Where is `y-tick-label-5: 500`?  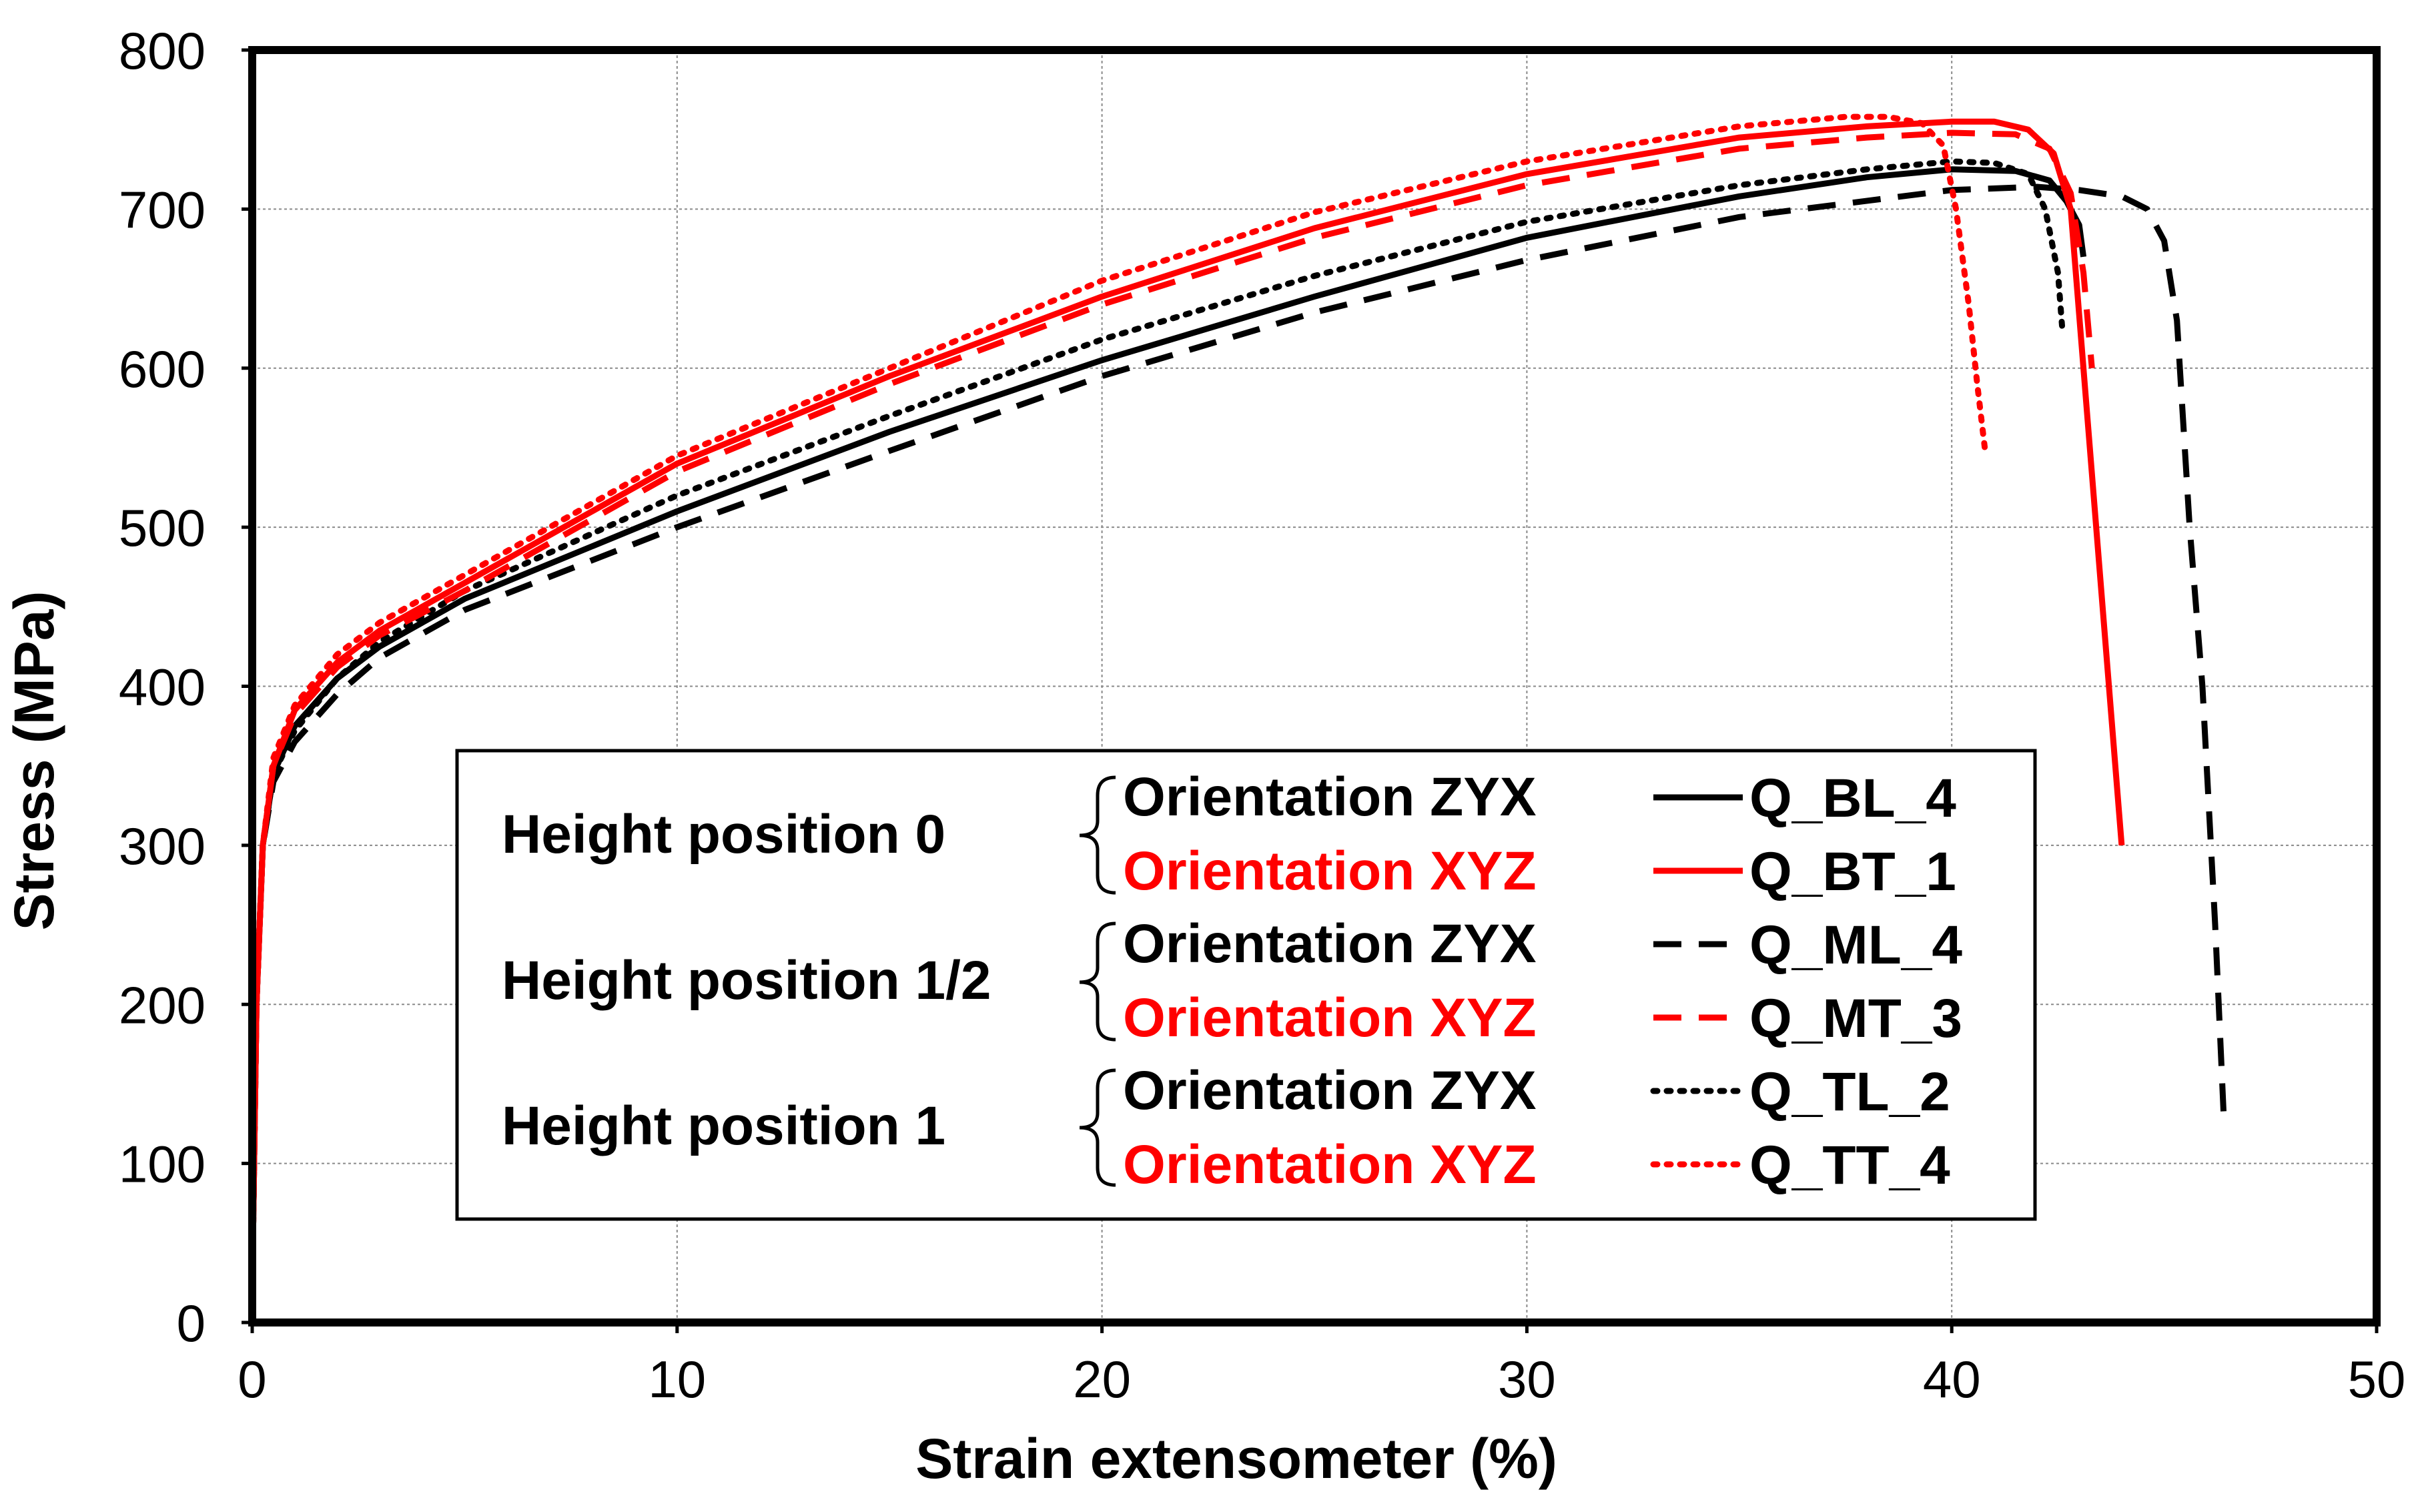
y-tick-label-5: 500 is located at coordinates (163, 527).